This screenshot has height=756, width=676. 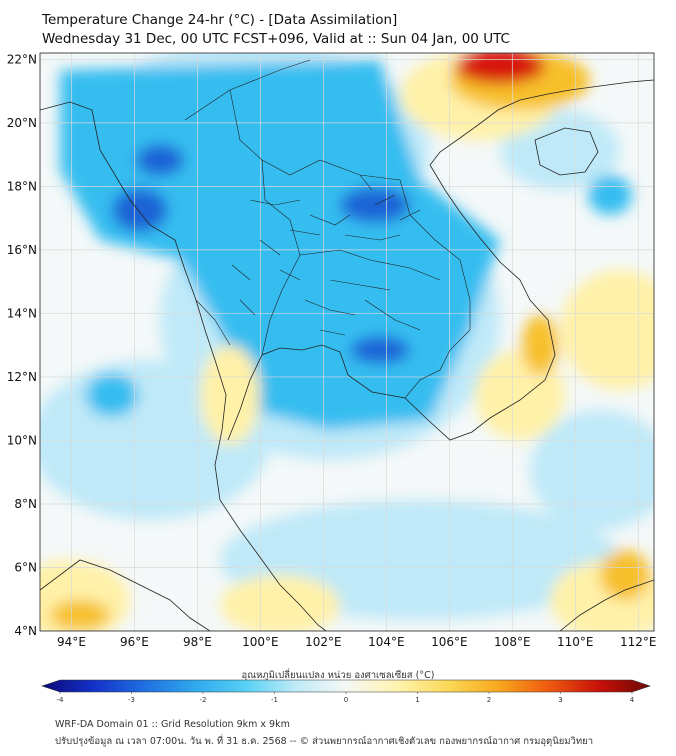 What do you see at coordinates (22, 377) in the screenshot?
I see `lat-tick-label: 12°N` at bounding box center [22, 377].